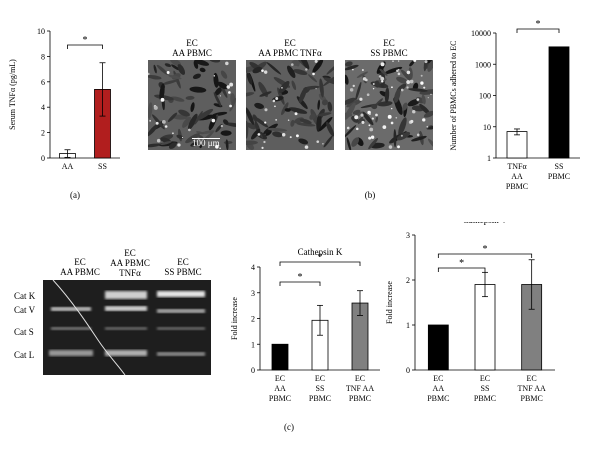 This screenshot has width=600, height=451. Describe the element at coordinates (12, 94) in the screenshot. I see `y-axis-label: Serum TNFα (pg/mL)` at that location.